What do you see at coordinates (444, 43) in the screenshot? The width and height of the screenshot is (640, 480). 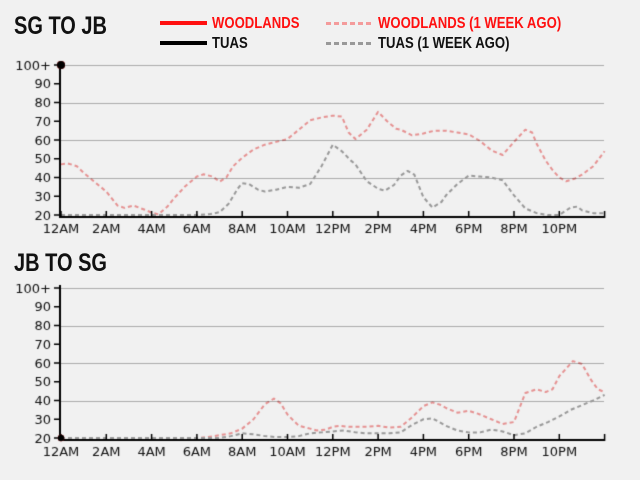 I see `legend-label-tuas-week-ago: TUAS (1 WEEK AGO)` at bounding box center [444, 43].